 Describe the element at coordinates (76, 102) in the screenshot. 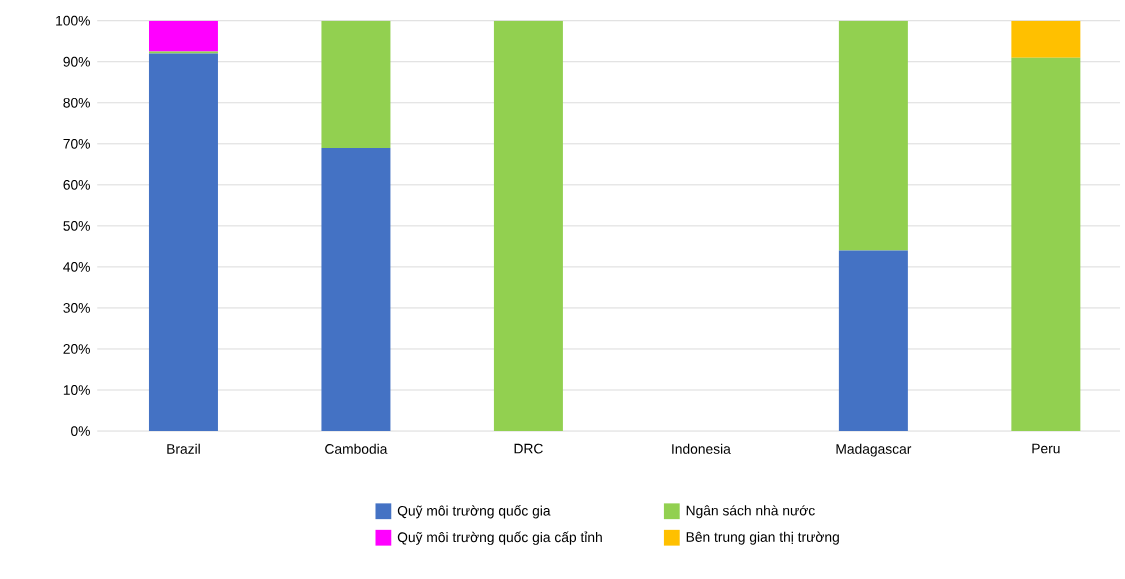

I see `y-tick-label: 80%` at that location.